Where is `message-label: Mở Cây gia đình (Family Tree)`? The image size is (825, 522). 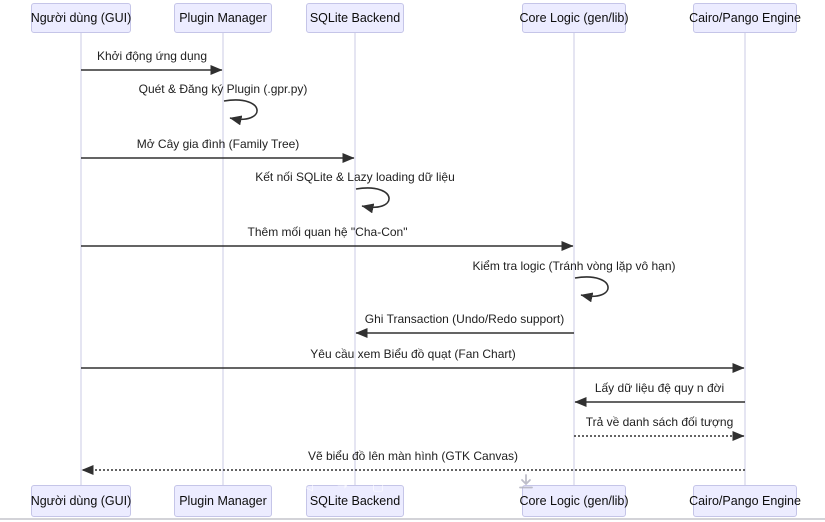 message-label: Mở Cây gia đình (Family Tree) is located at coordinates (218, 144).